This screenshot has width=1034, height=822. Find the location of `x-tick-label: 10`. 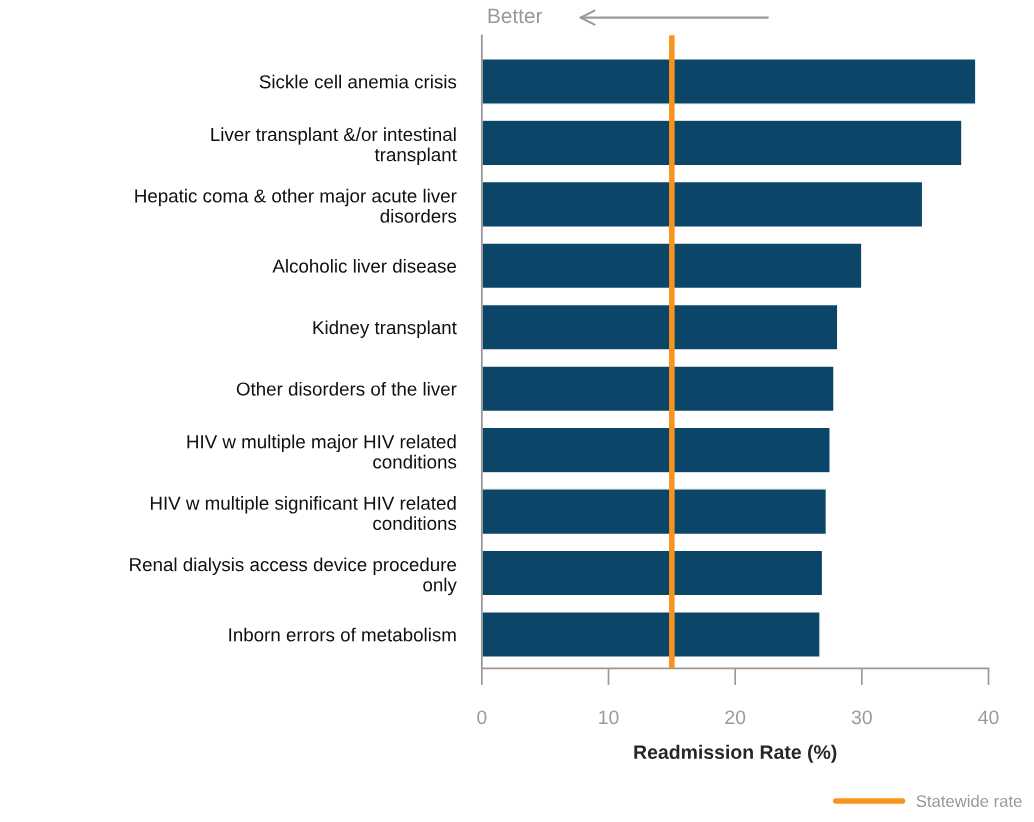

x-tick-label: 10 is located at coordinates (609, 717).